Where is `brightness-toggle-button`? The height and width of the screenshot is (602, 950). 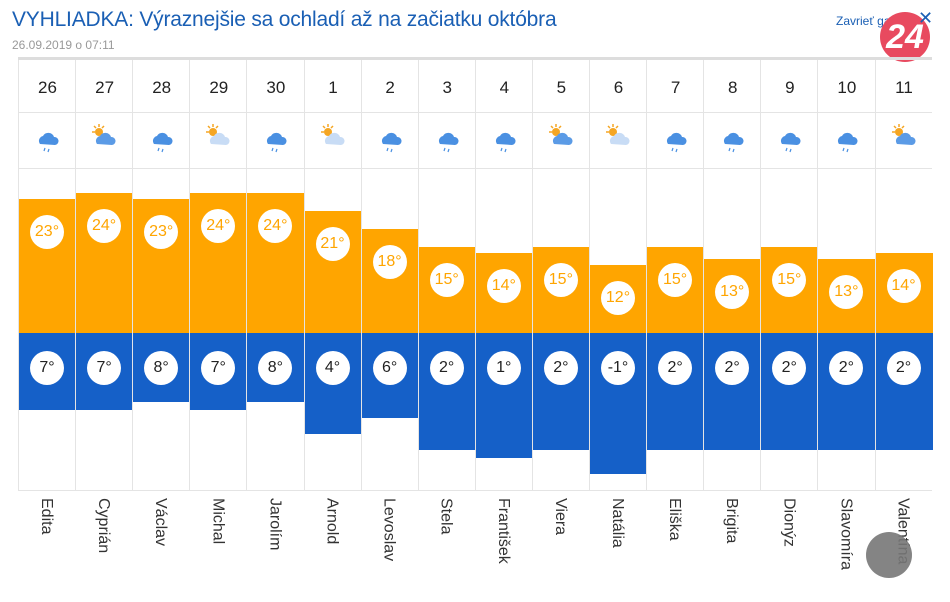 brightness-toggle-button is located at coordinates (889, 555).